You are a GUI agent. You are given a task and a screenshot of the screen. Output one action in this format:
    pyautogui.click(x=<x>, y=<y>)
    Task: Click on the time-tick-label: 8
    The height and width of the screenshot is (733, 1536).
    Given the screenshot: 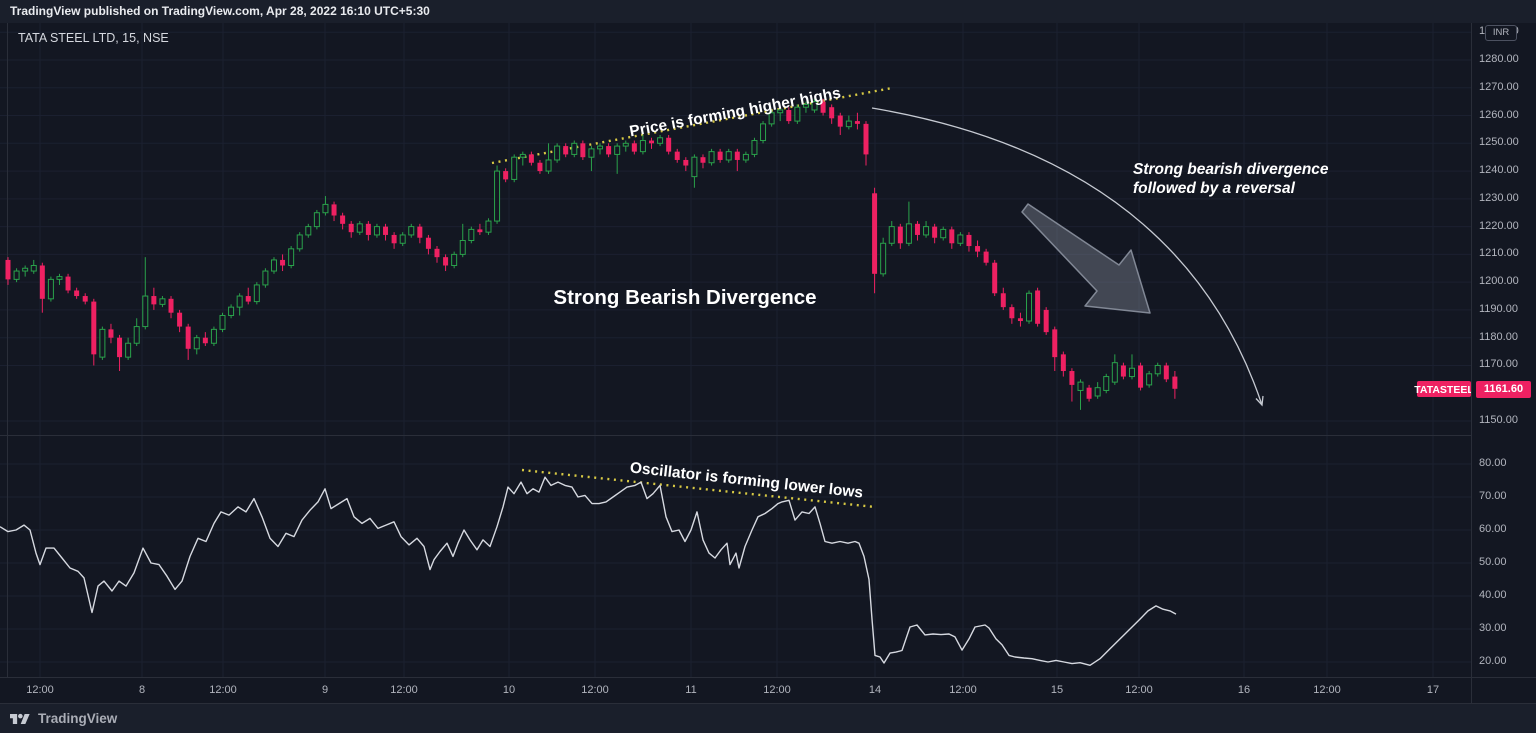 What is the action you would take?
    pyautogui.click(x=142, y=690)
    